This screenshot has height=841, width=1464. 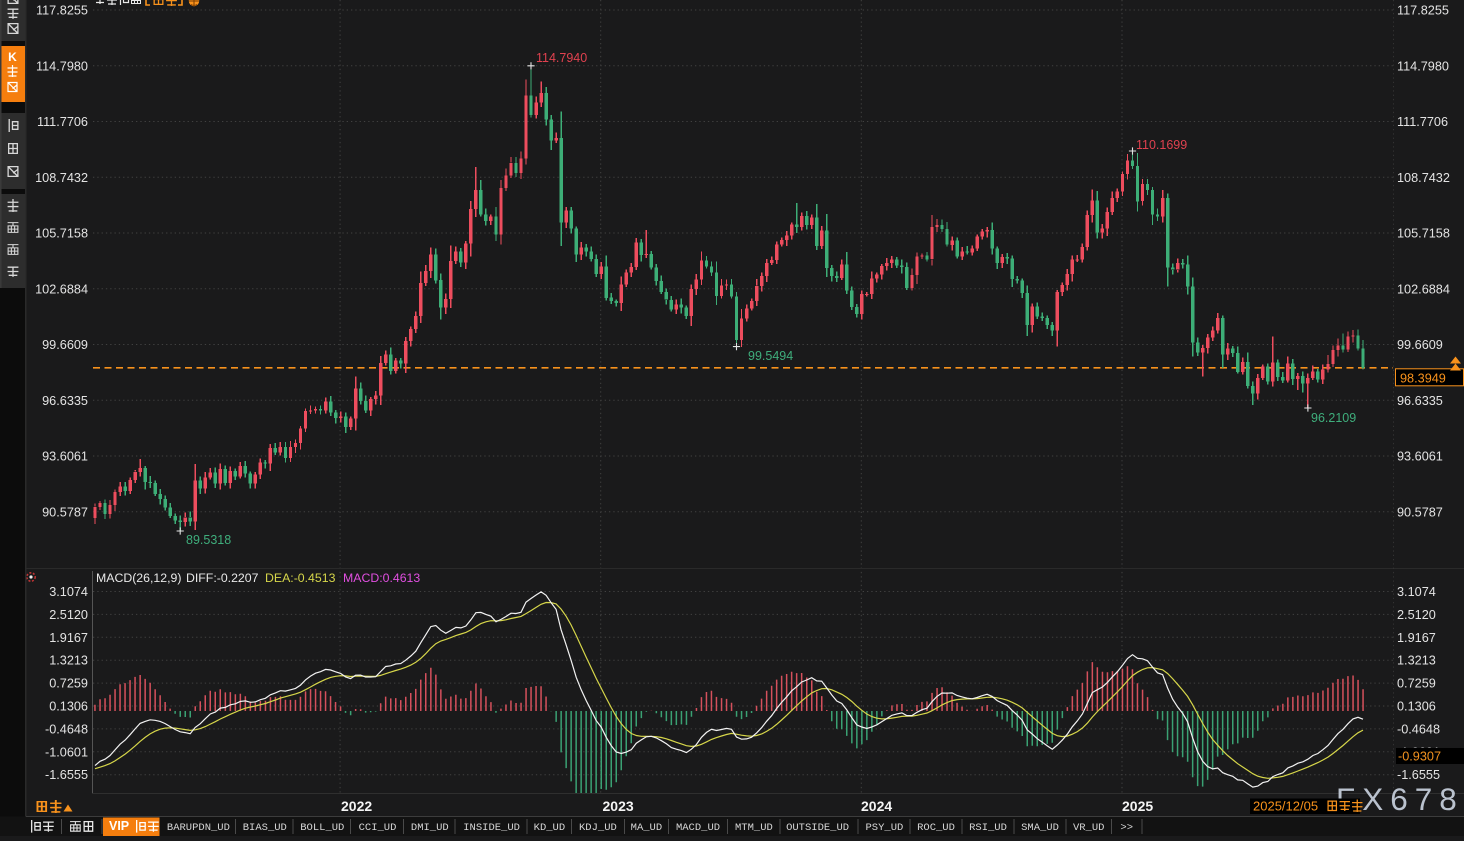 I want to click on svg-text: DMI_UD, so click(x=430, y=828).